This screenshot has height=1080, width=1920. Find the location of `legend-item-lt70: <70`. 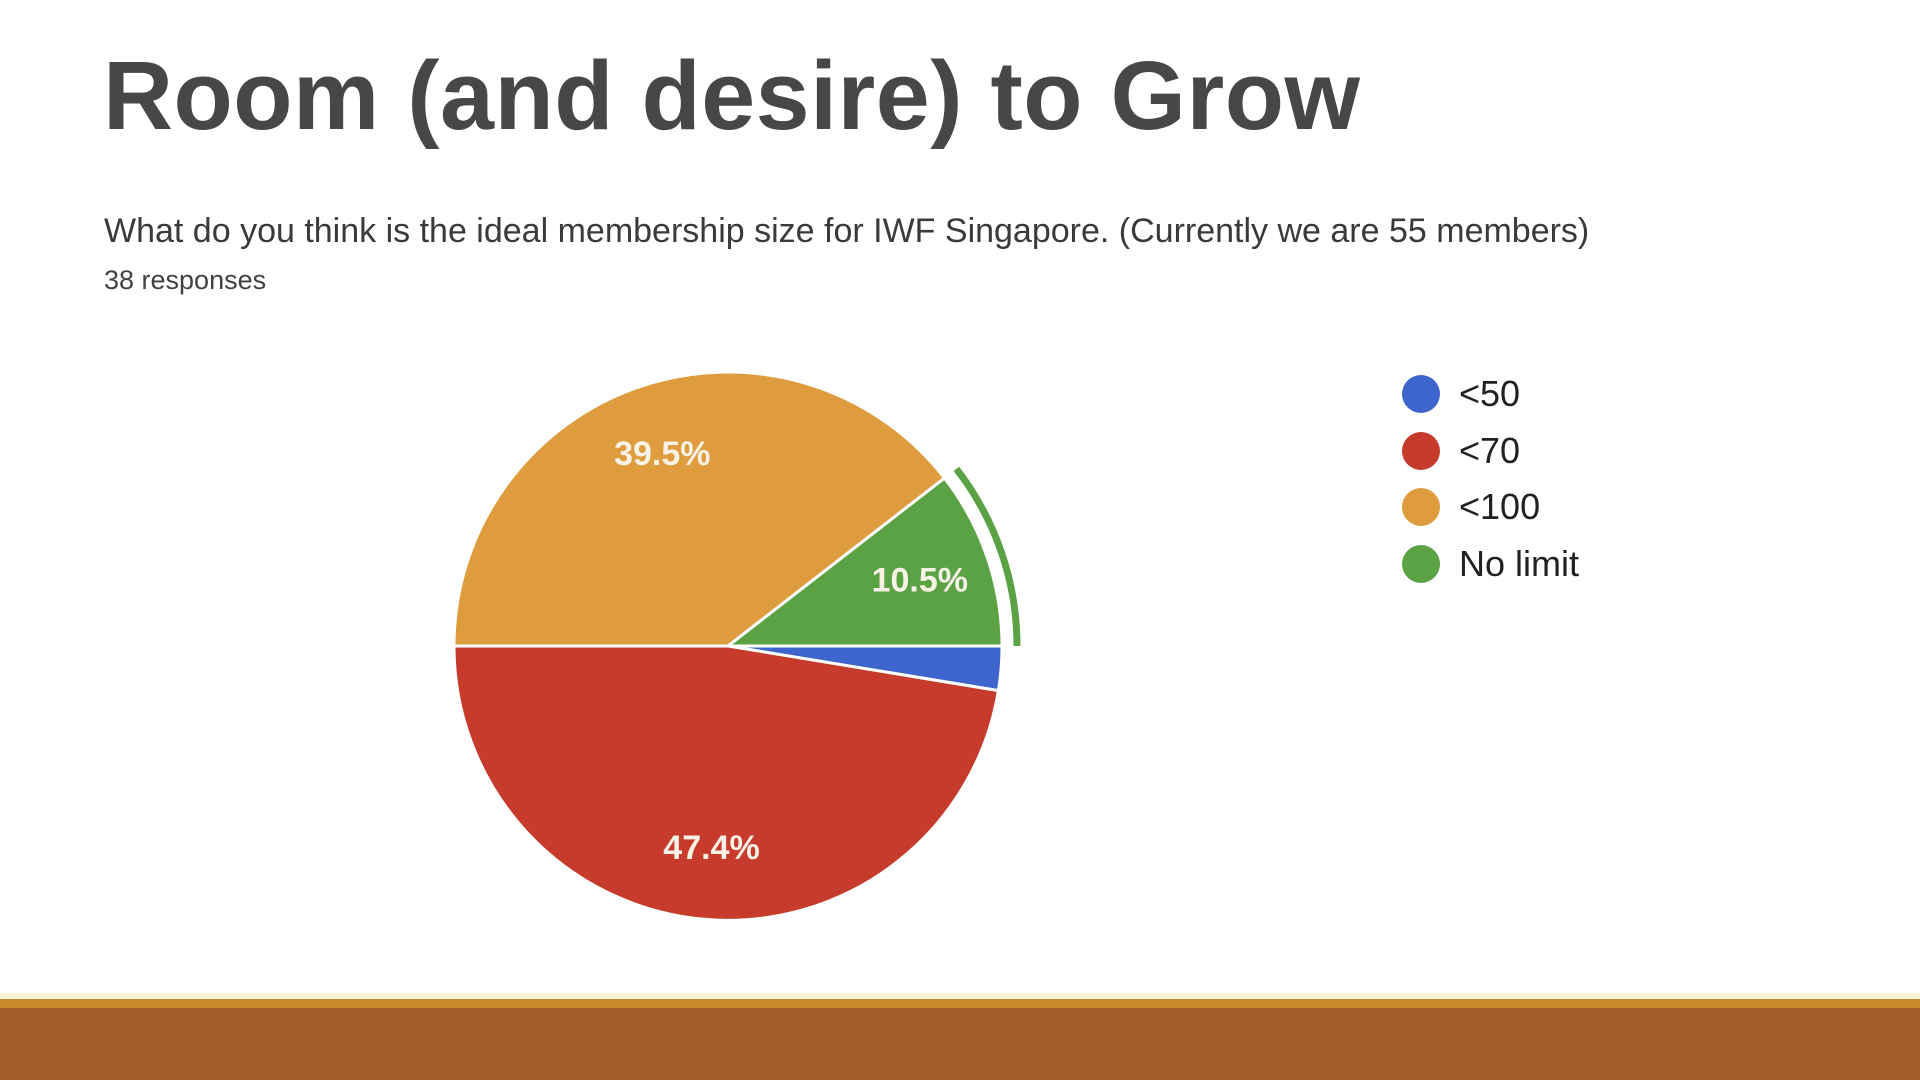

legend-item-lt70: <70 is located at coordinates (1490, 451).